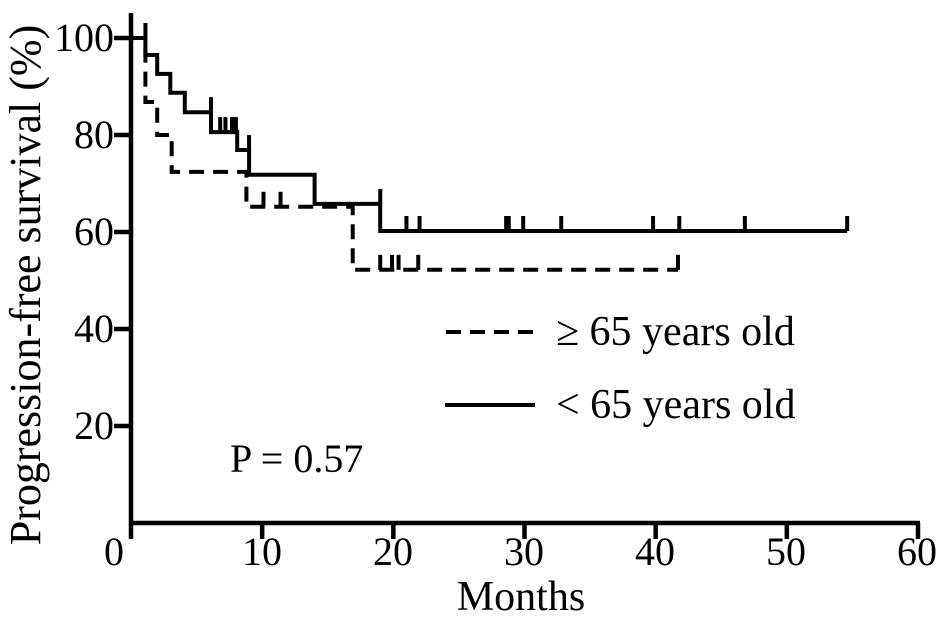 The width and height of the screenshot is (945, 621). Describe the element at coordinates (676, 405) in the screenshot. I see `legend-label-lt65: < 65 years old` at that location.